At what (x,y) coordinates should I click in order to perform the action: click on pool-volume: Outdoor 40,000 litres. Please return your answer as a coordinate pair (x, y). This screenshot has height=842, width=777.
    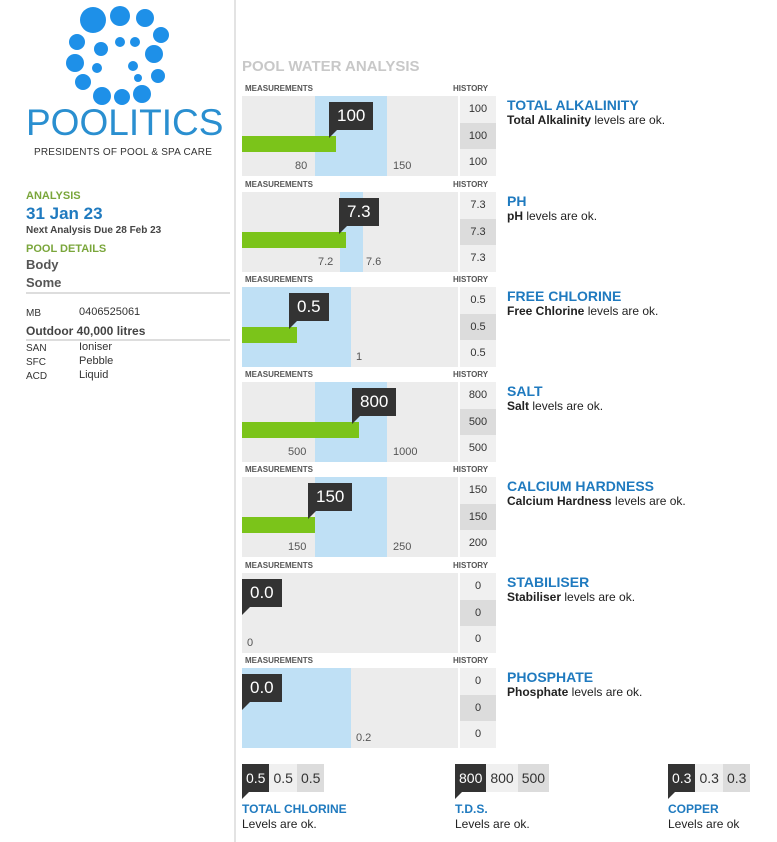
    Looking at the image, I should click on (86, 331).